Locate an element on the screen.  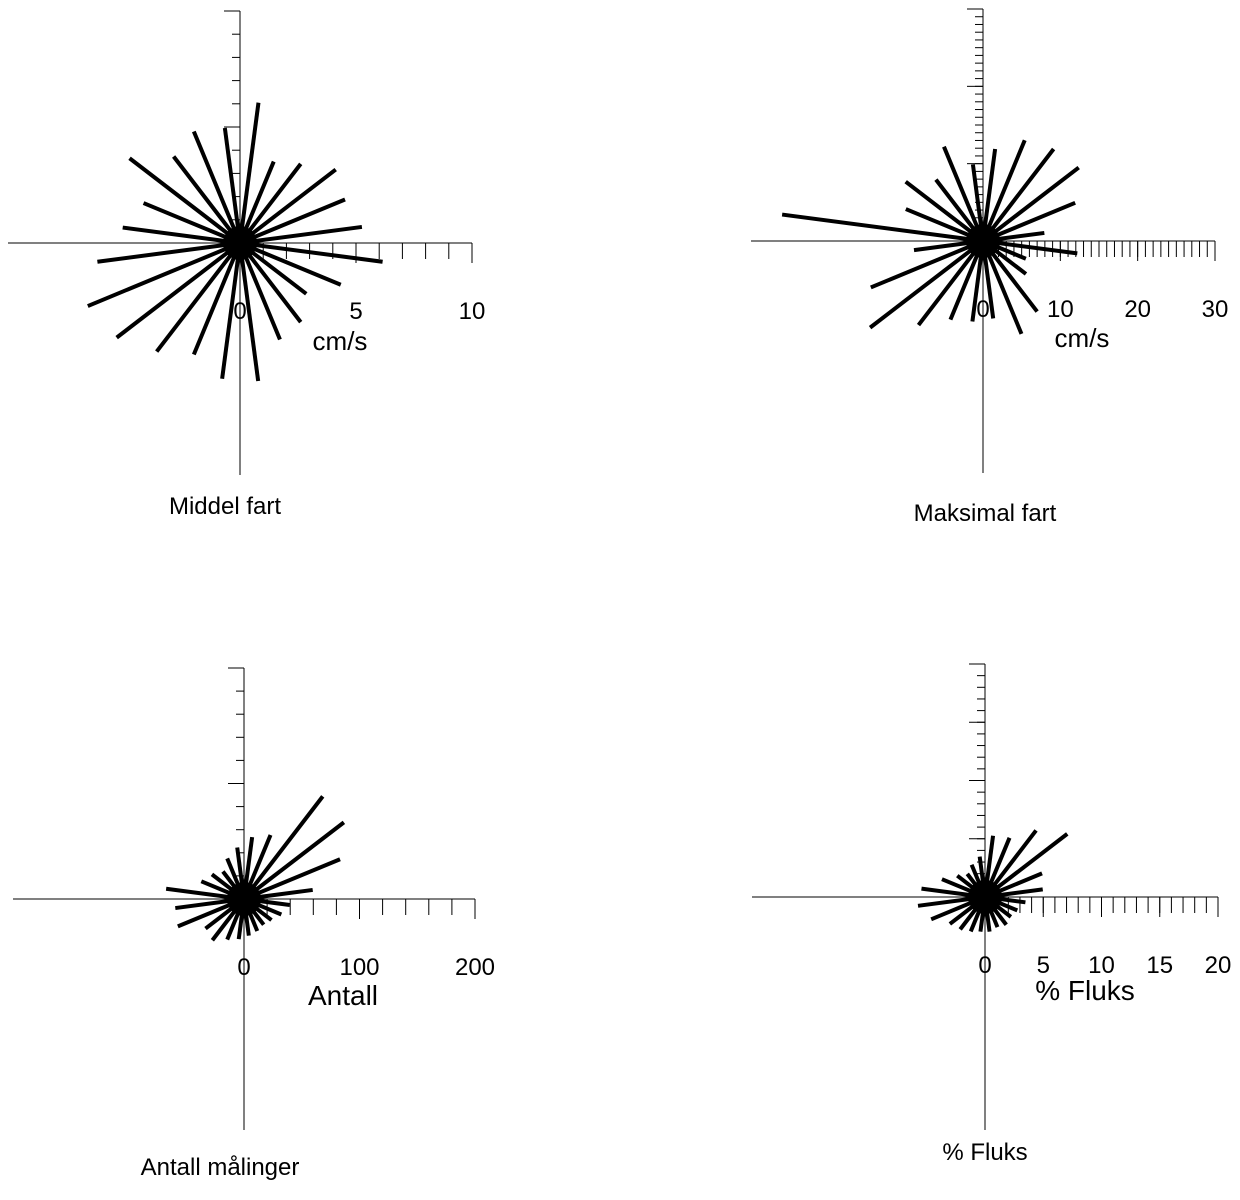
axis-label: % Fluks is located at coordinates (1085, 990).